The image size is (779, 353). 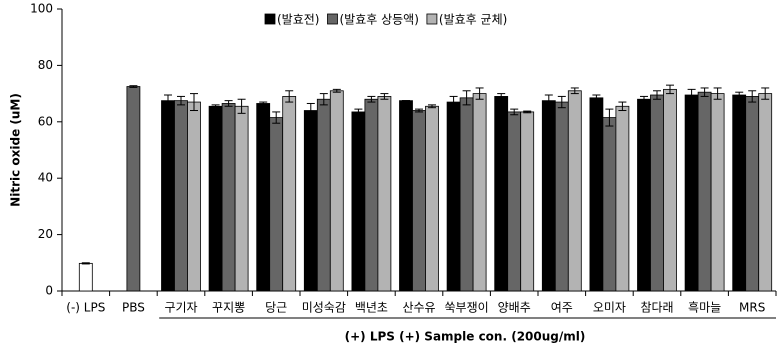 I want to click on x-tick-label: MRS, so click(x=752, y=308).